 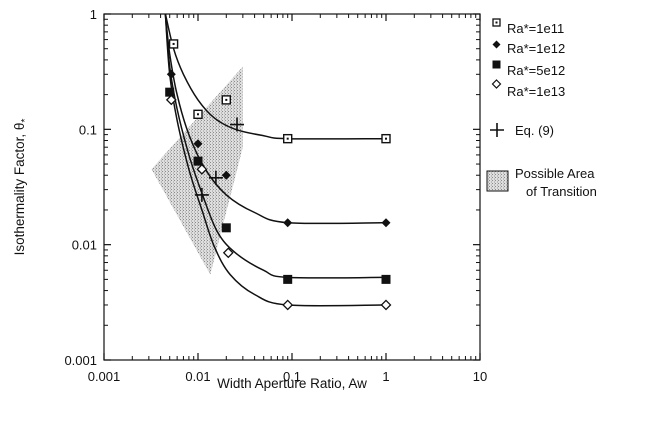 What do you see at coordinates (536, 70) in the screenshot?
I see `legend-label-ra5e12: Ra*=5e12` at bounding box center [536, 70].